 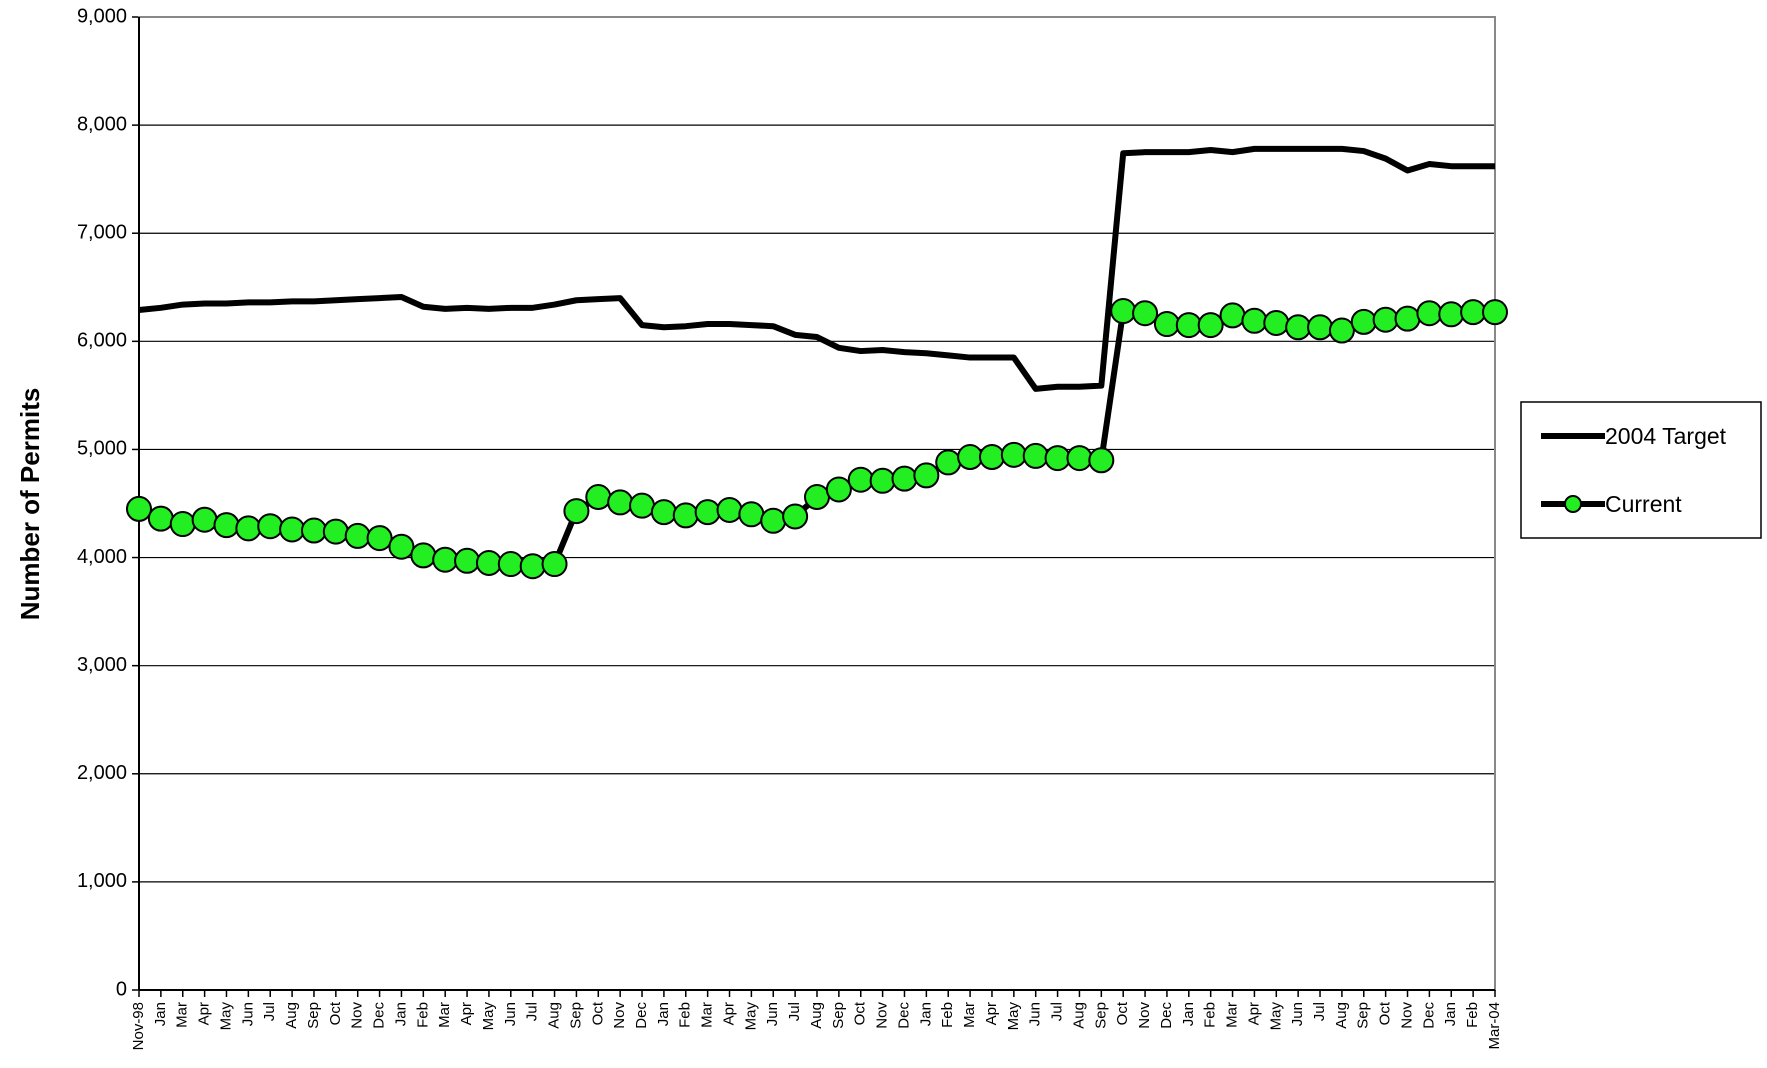 What do you see at coordinates (102, 665) in the screenshot?
I see `y-tick-label: 3,000` at bounding box center [102, 665].